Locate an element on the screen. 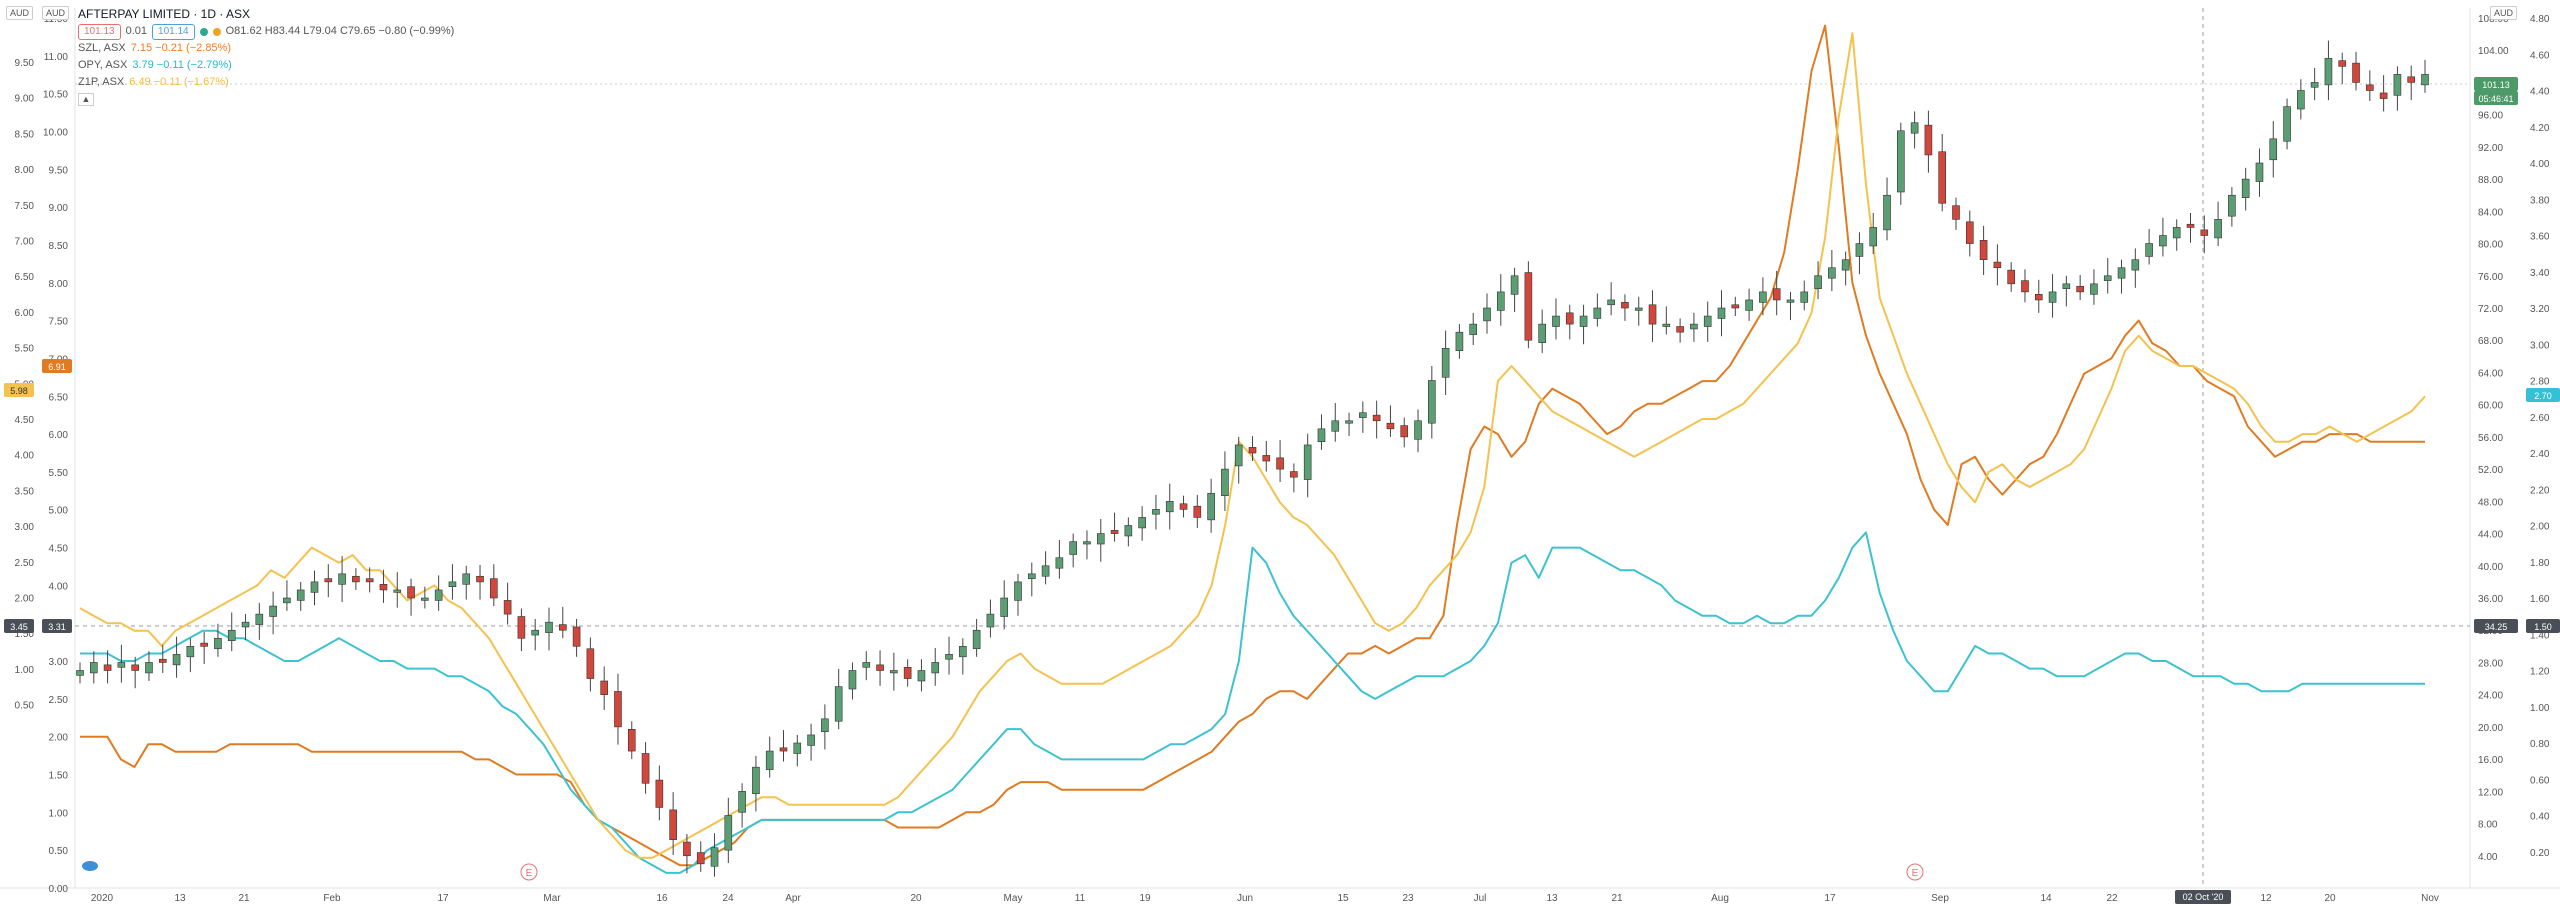 Image resolution: width=2560 pixels, height=906 pixels. left-z1p-label-bg is located at coordinates (19, 390).